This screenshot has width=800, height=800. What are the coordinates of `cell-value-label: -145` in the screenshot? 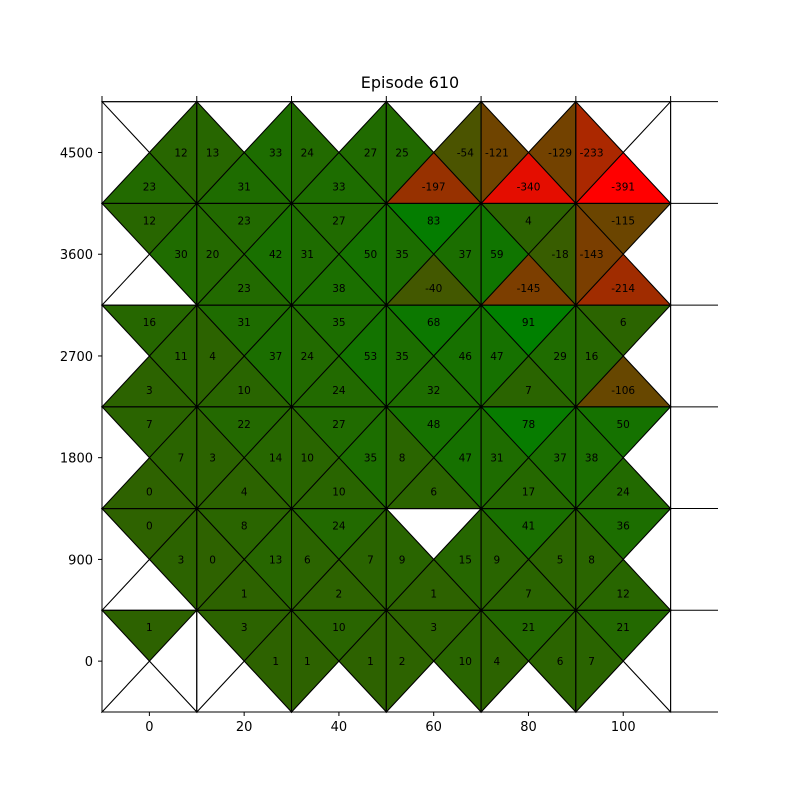 It's located at (529, 289).